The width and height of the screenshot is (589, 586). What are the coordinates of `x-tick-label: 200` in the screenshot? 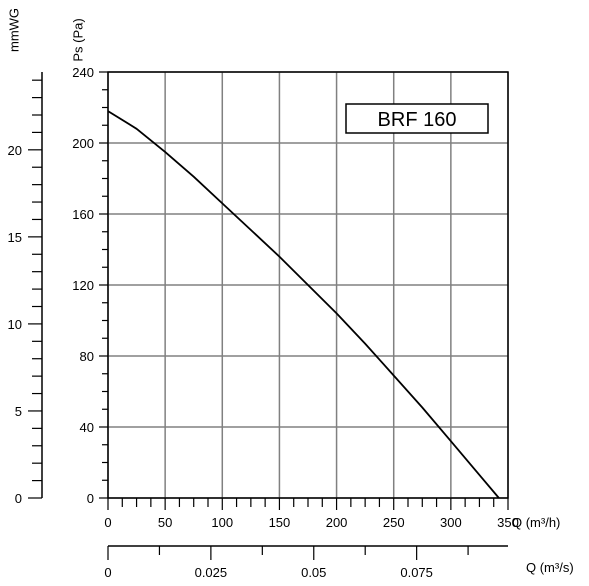 It's located at (337, 522).